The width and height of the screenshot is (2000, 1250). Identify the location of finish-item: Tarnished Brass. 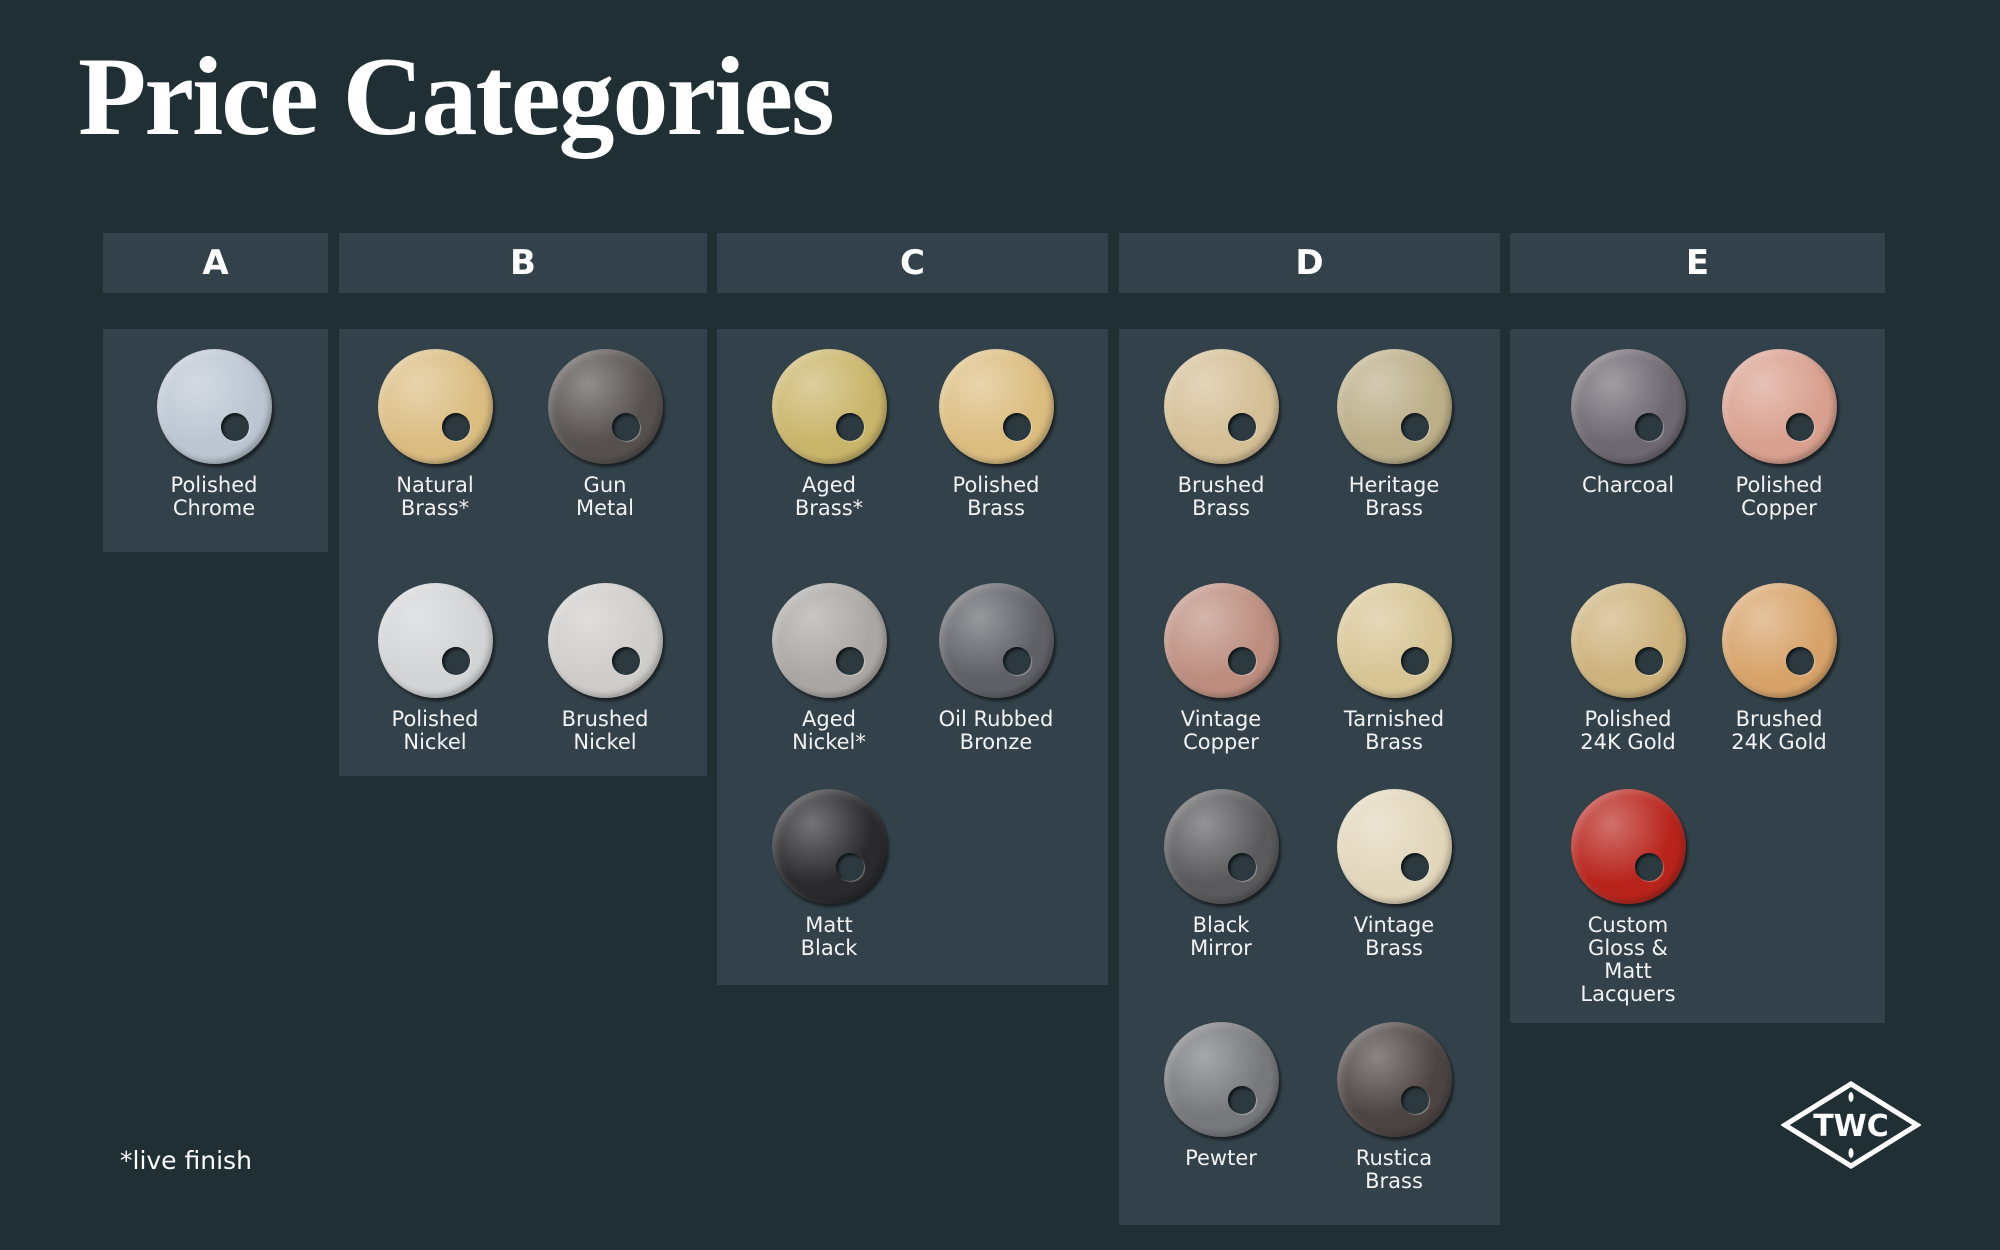
(1394, 668).